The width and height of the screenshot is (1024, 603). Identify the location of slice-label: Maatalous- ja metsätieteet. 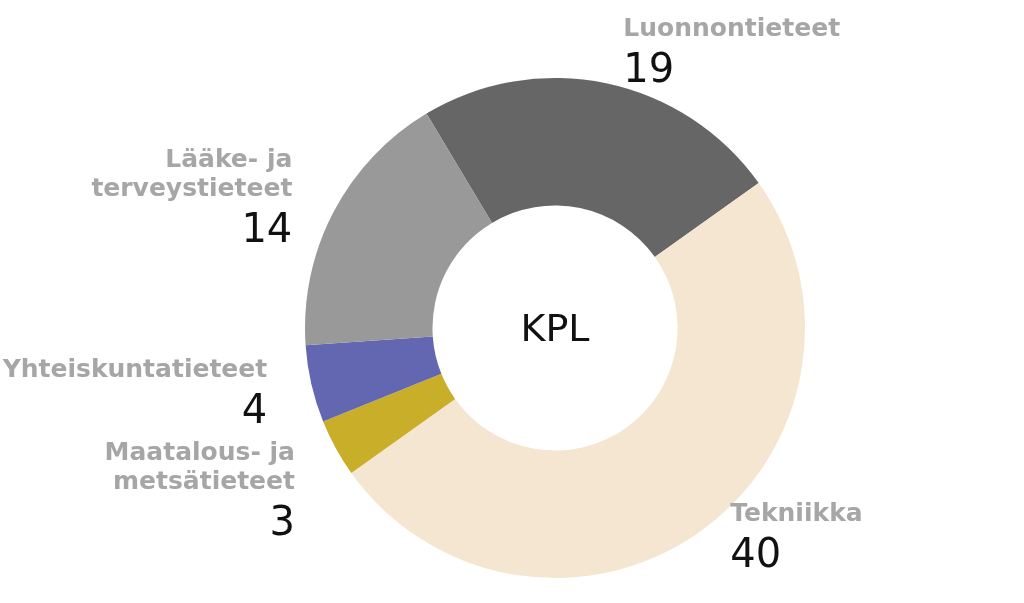
(200, 466).